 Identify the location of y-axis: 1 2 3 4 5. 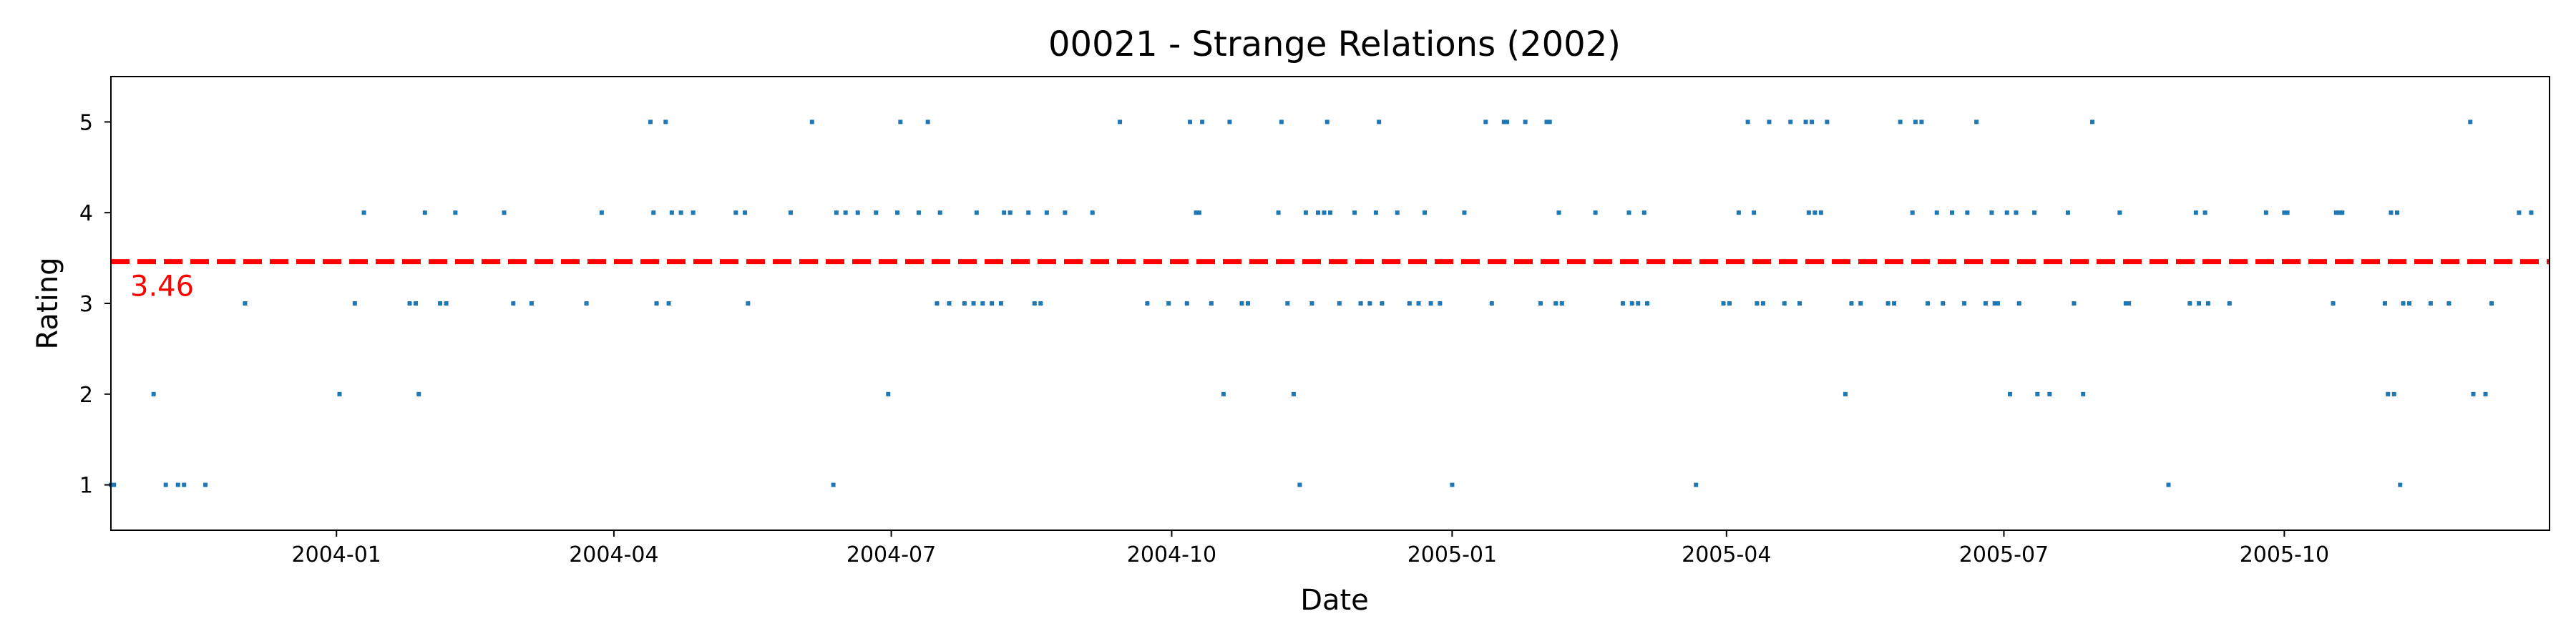
(95, 304).